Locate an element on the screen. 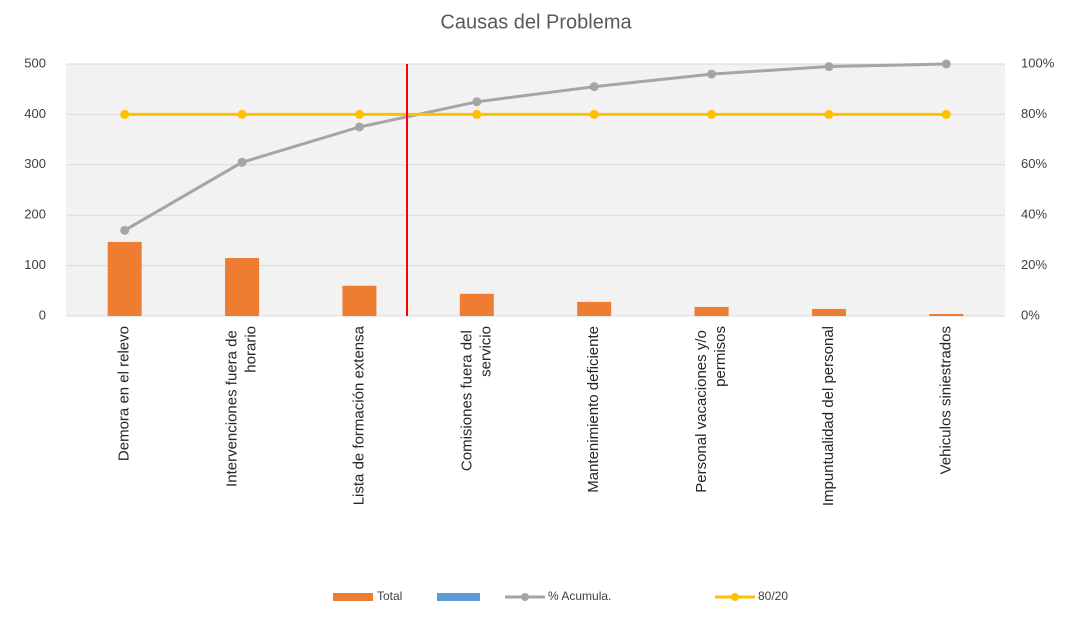 The width and height of the screenshot is (1065, 619). y-tick-label: 0 is located at coordinates (42, 314).